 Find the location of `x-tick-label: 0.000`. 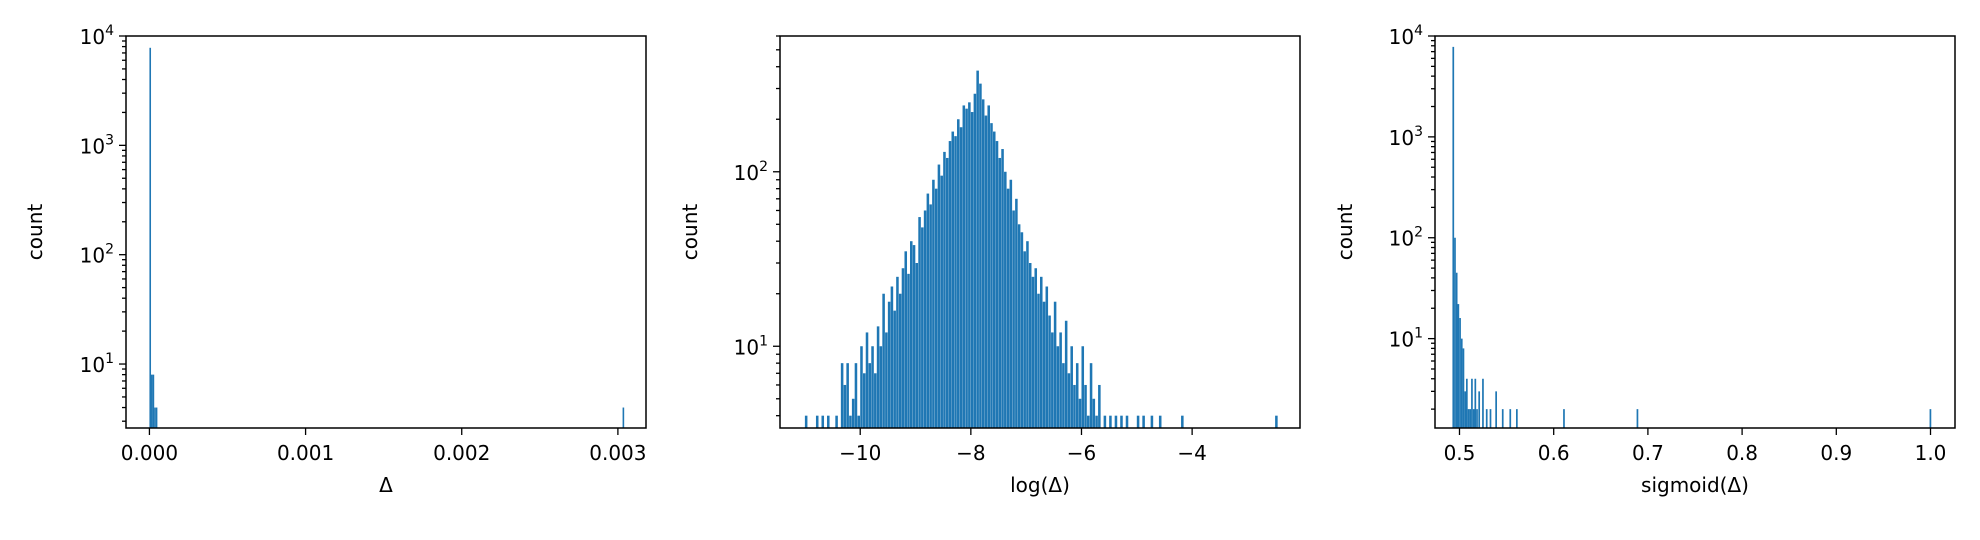

x-tick-label: 0.000 is located at coordinates (149, 453).